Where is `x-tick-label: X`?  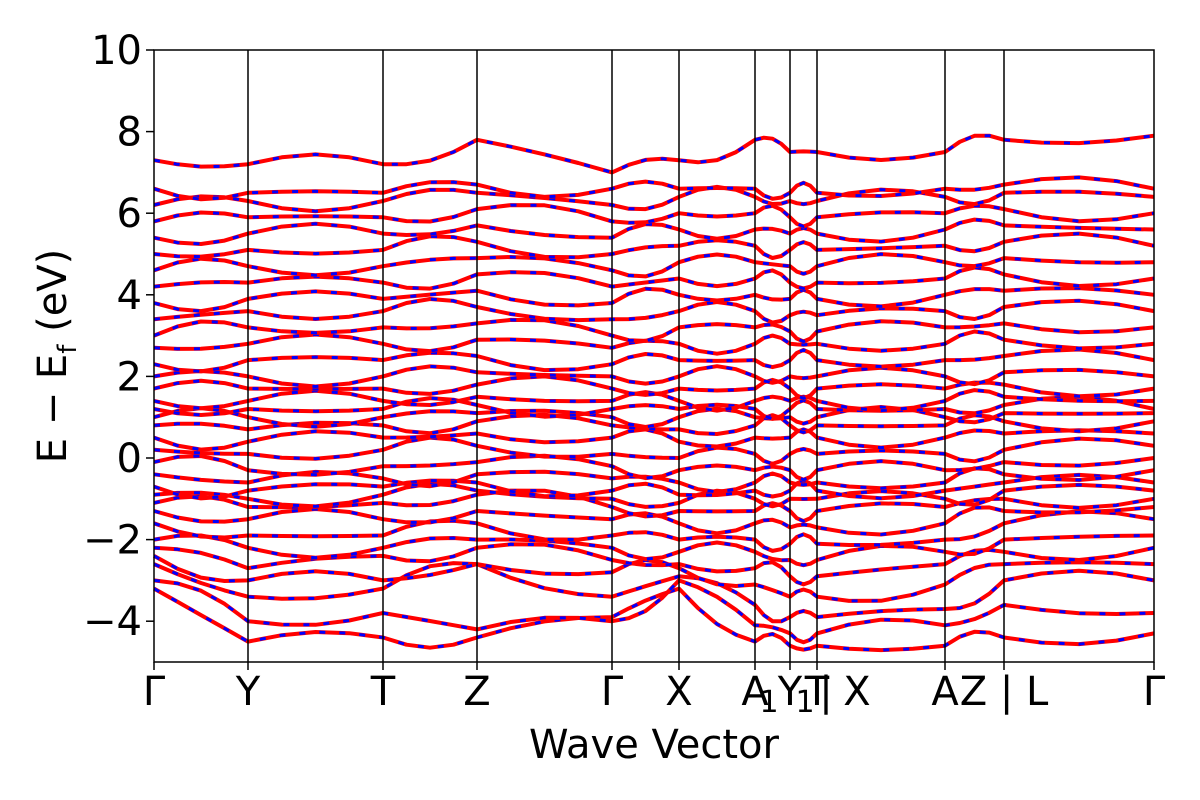
x-tick-label: X is located at coordinates (678, 692).